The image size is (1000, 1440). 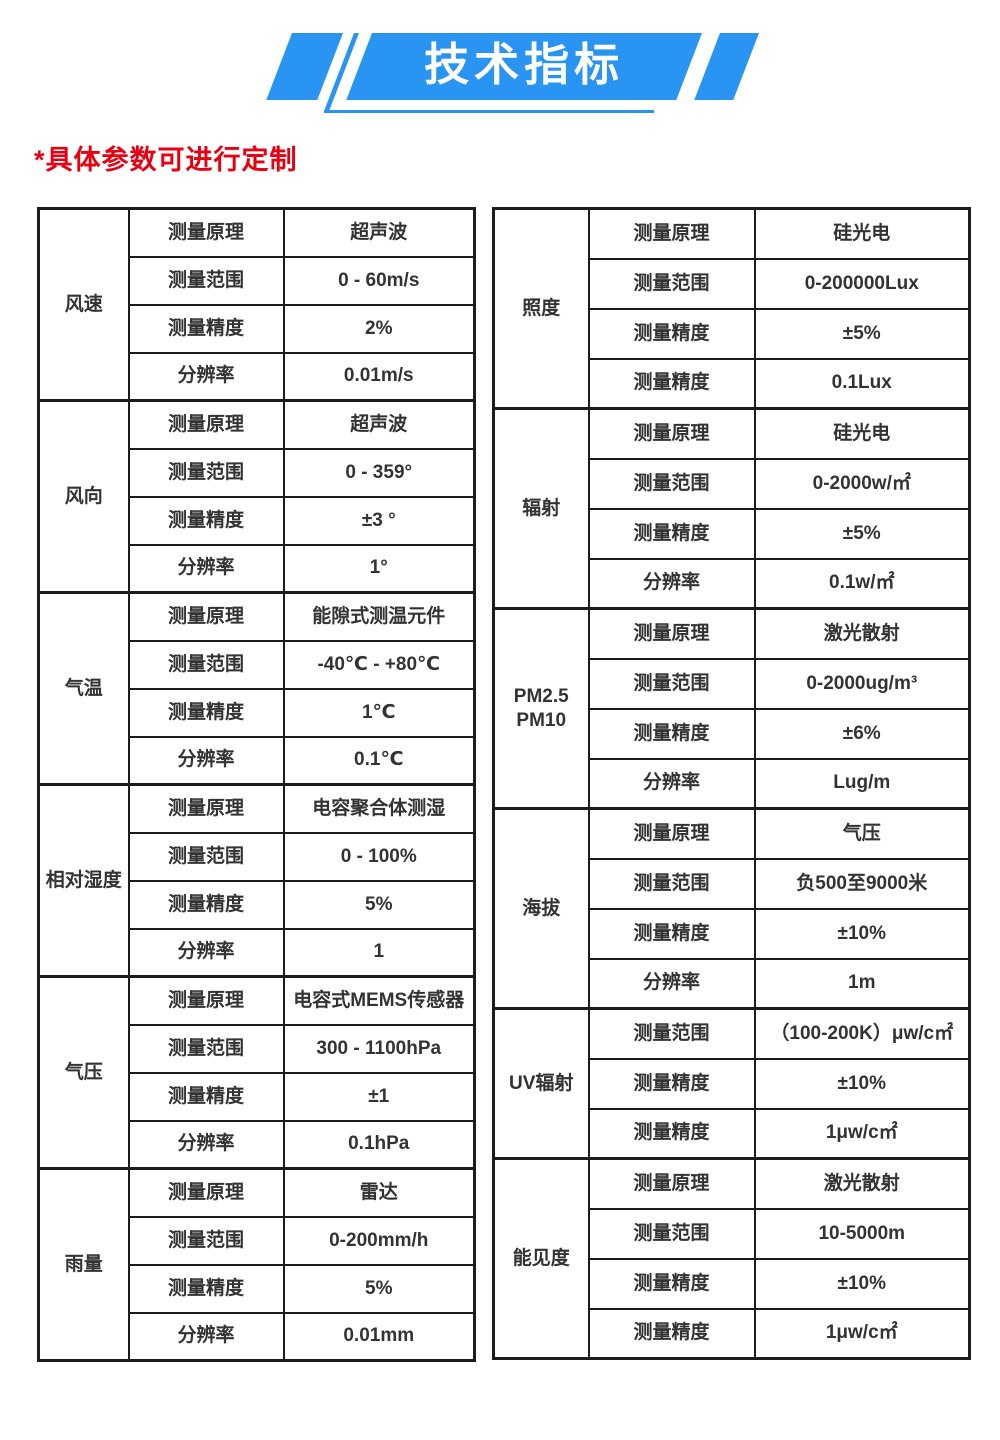 I want to click on spec-row: 分辨率 Lug/m, so click(x=732, y=783).